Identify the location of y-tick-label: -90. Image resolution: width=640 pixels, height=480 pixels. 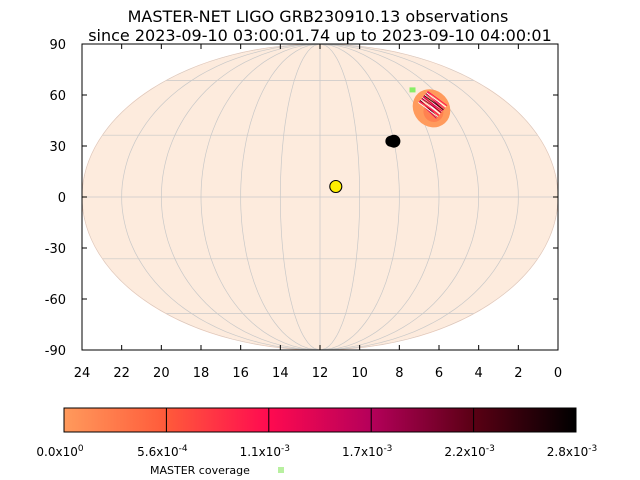
(55, 351).